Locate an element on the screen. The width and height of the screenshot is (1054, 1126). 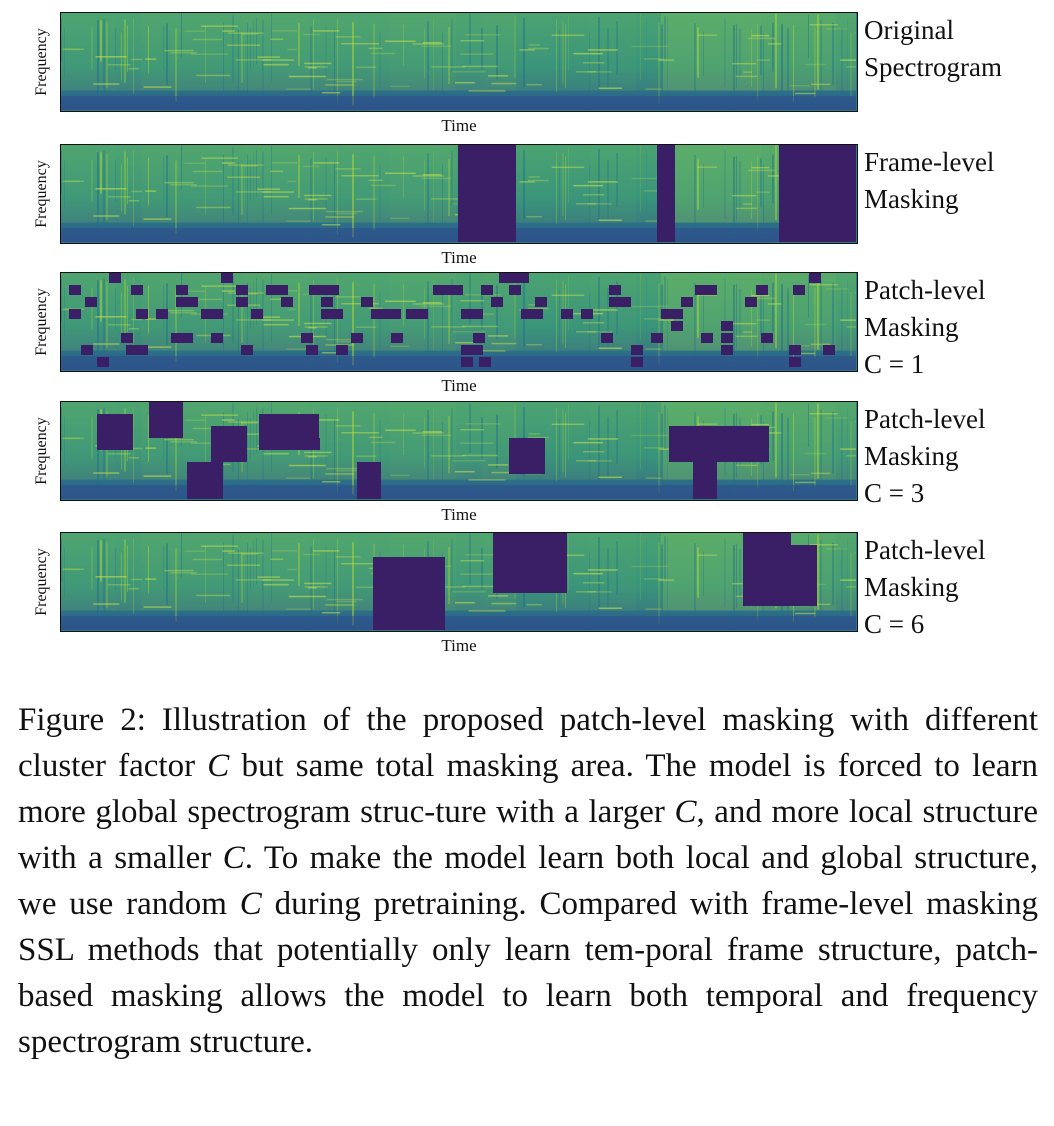
panel-frame-level: Frequency Time Frame-level Masking is located at coordinates (527, 210).